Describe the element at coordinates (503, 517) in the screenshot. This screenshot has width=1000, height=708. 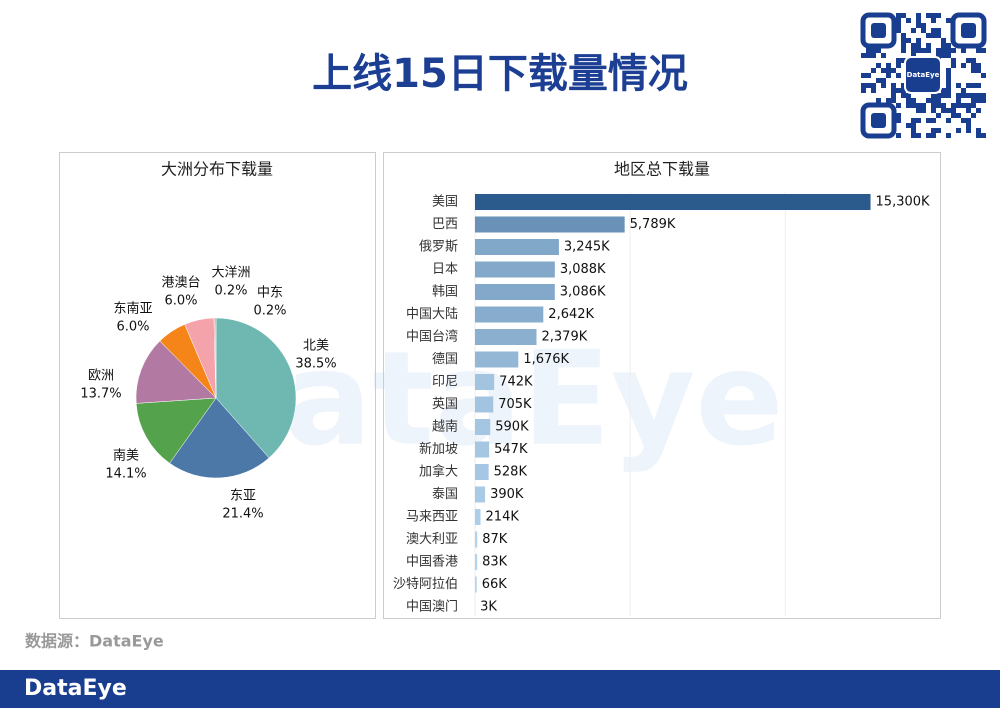
I see `value-label: 214K` at that location.